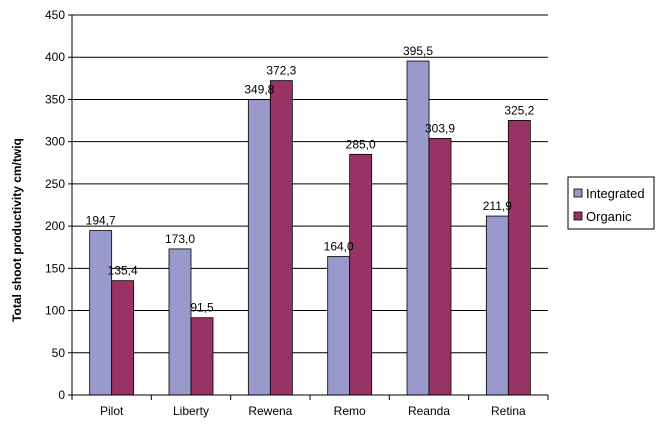 The height and width of the screenshot is (431, 664). What do you see at coordinates (202, 356) in the screenshot?
I see `bar-organic-liberty` at bounding box center [202, 356].